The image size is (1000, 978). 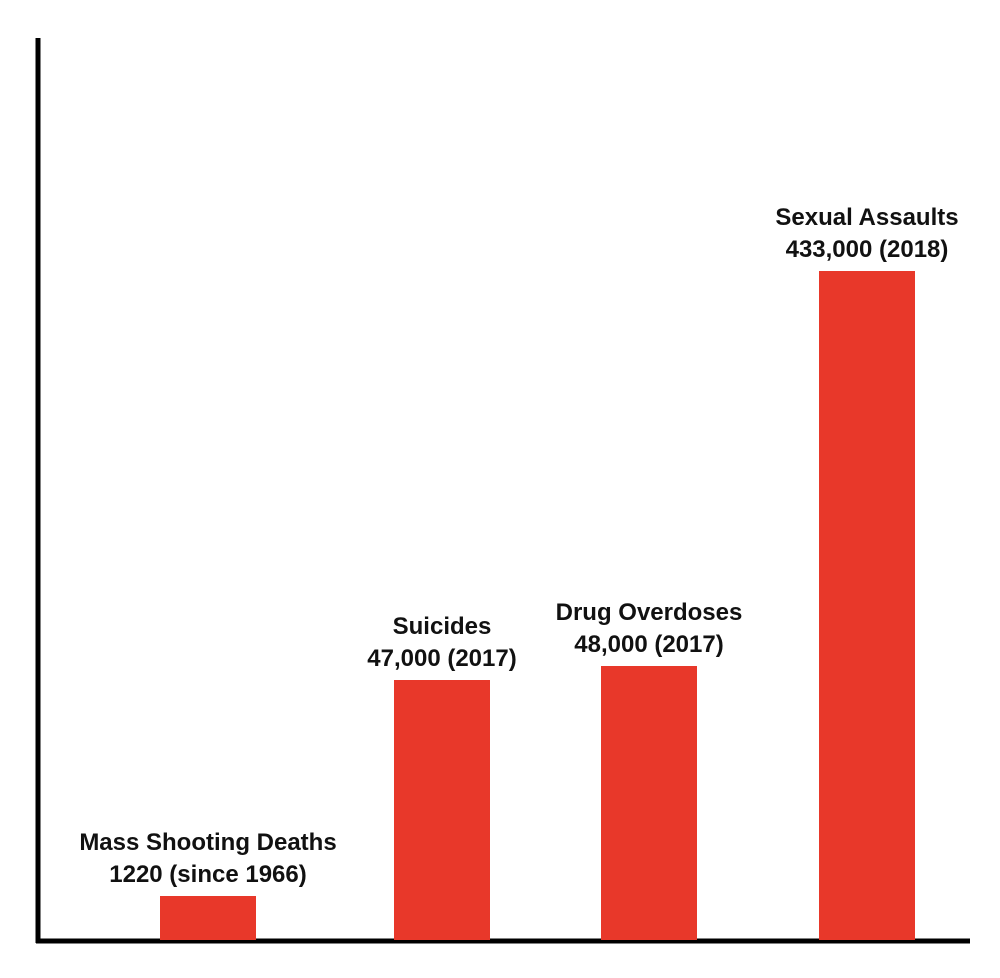 I want to click on category-label: Suicides, so click(x=442, y=626).